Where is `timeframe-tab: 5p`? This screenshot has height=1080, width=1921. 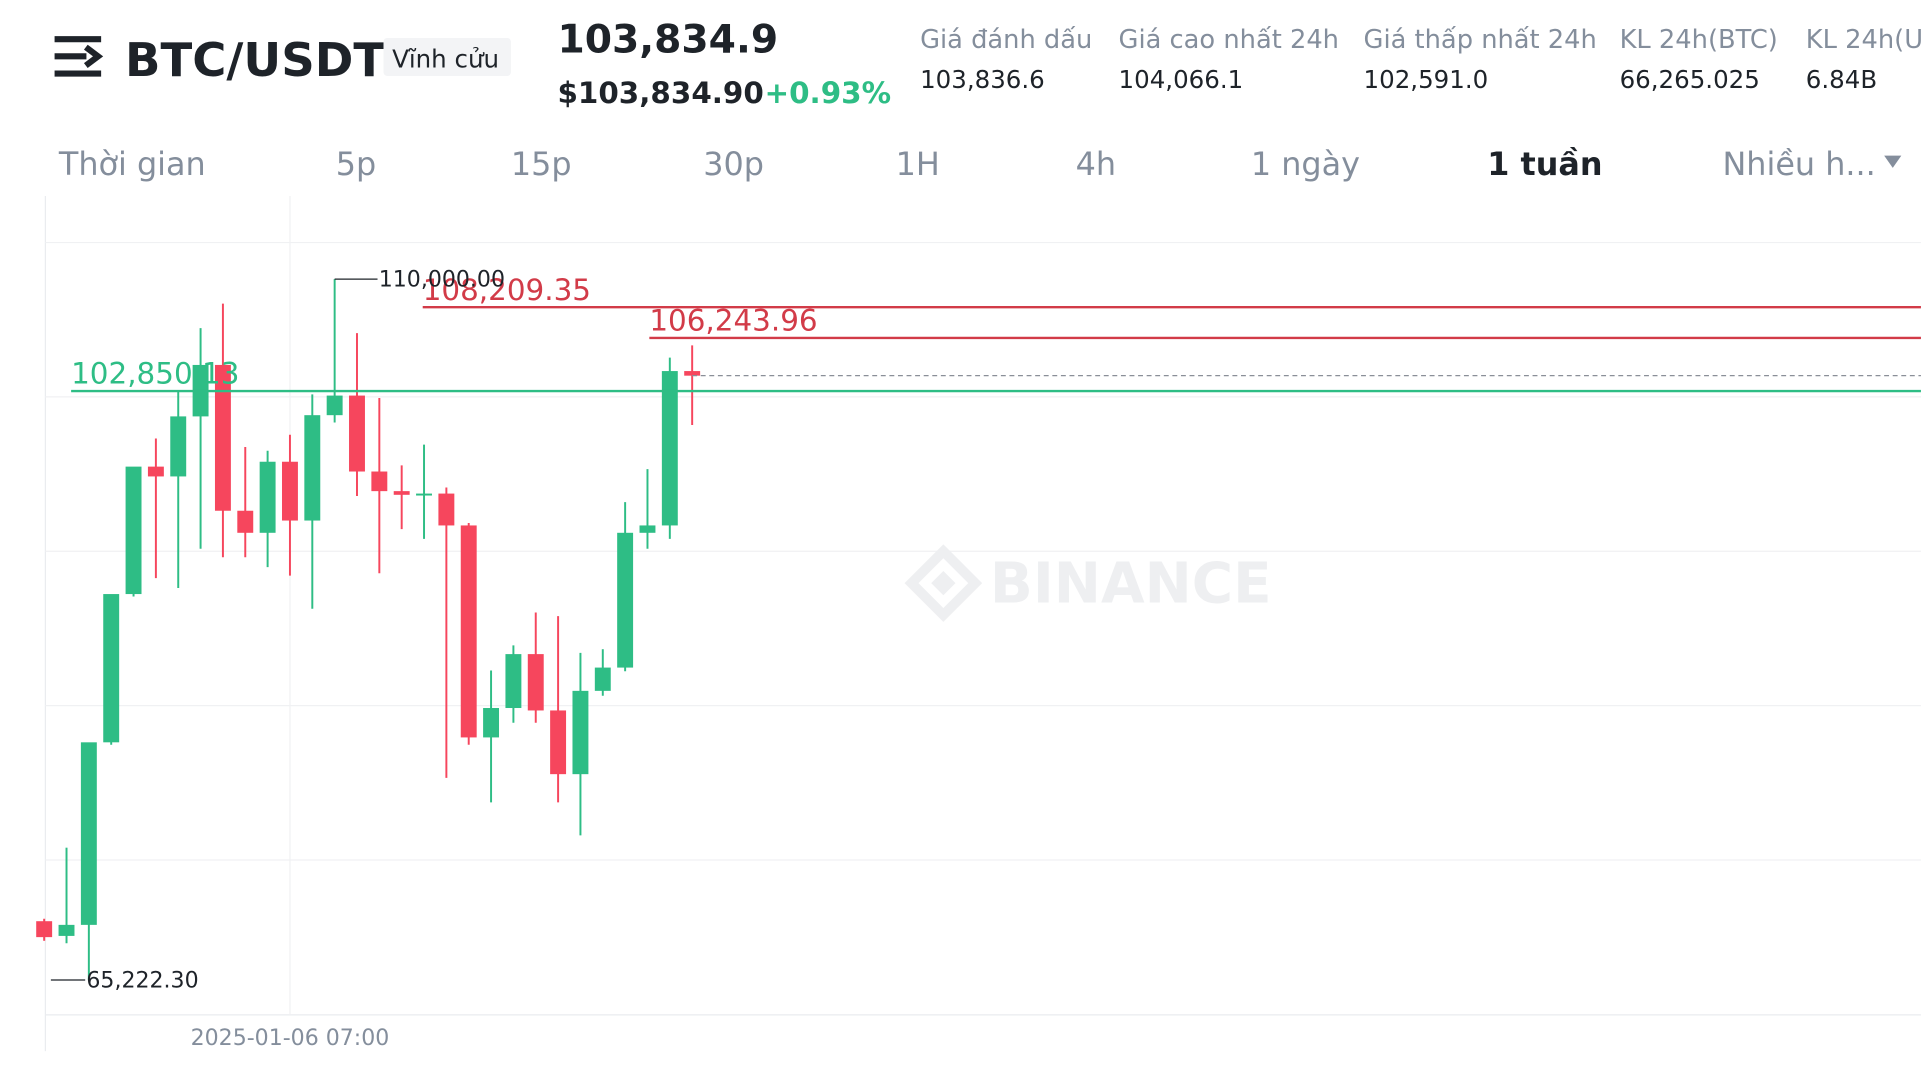 timeframe-tab: 5p is located at coordinates (356, 164).